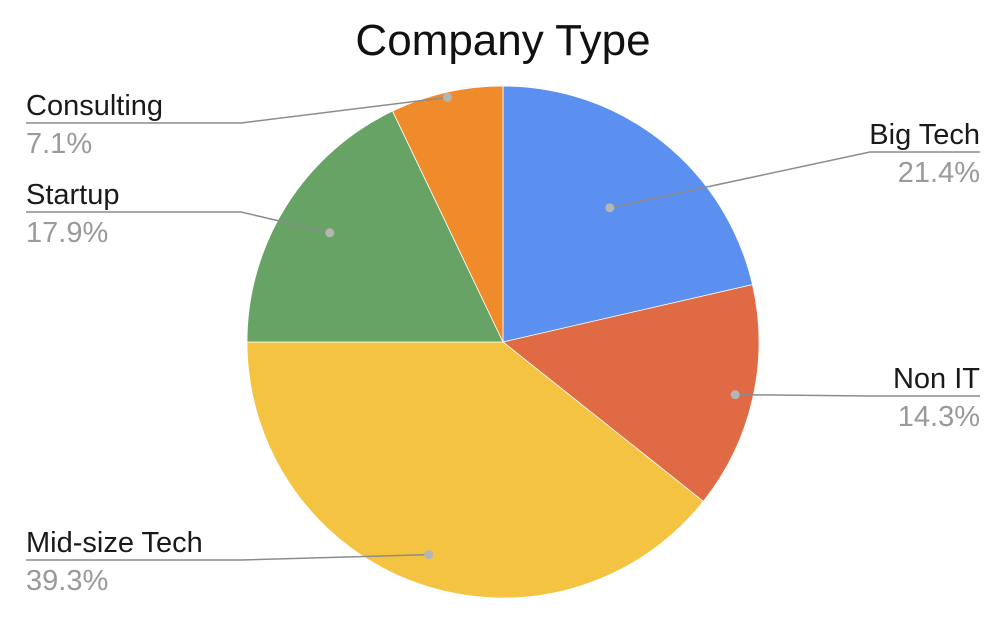  I want to click on leader-dot-non-it, so click(735, 395).